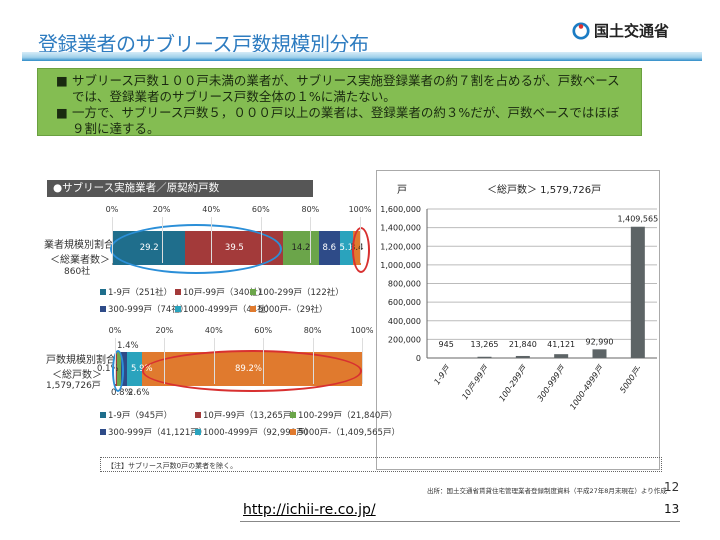 This screenshot has height=540, width=720. Describe the element at coordinates (357, 248) in the screenshot. I see `bar-segment: 3.4` at that location.